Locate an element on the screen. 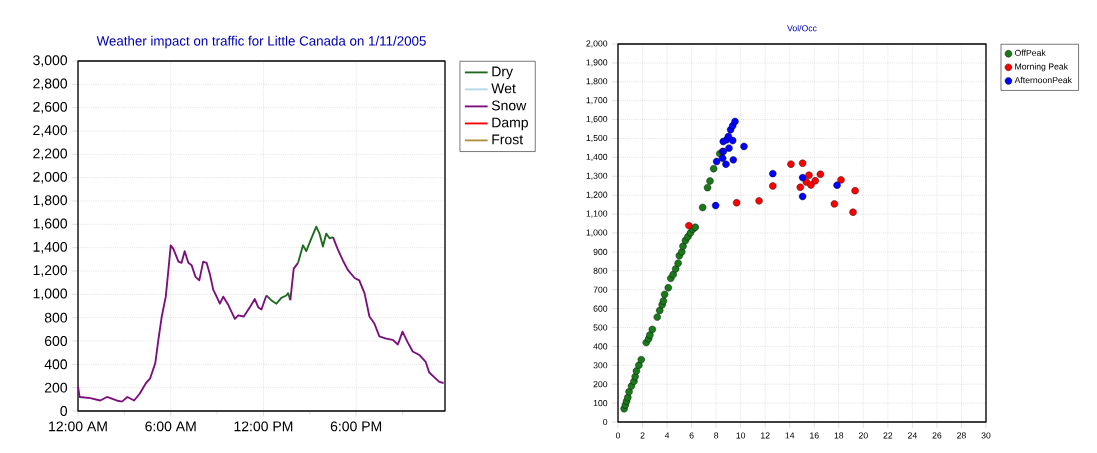 Image resolution: width=1097 pixels, height=453 pixels. x-tick-label: 14 is located at coordinates (790, 435).